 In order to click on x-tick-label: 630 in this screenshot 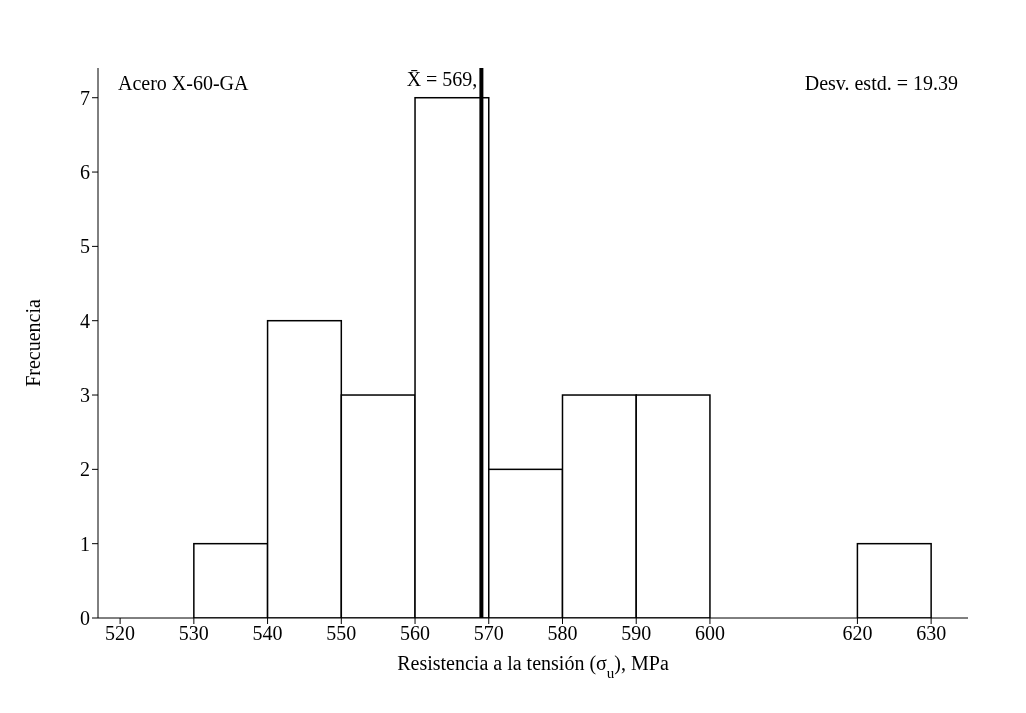, I will do `click(931, 633)`.